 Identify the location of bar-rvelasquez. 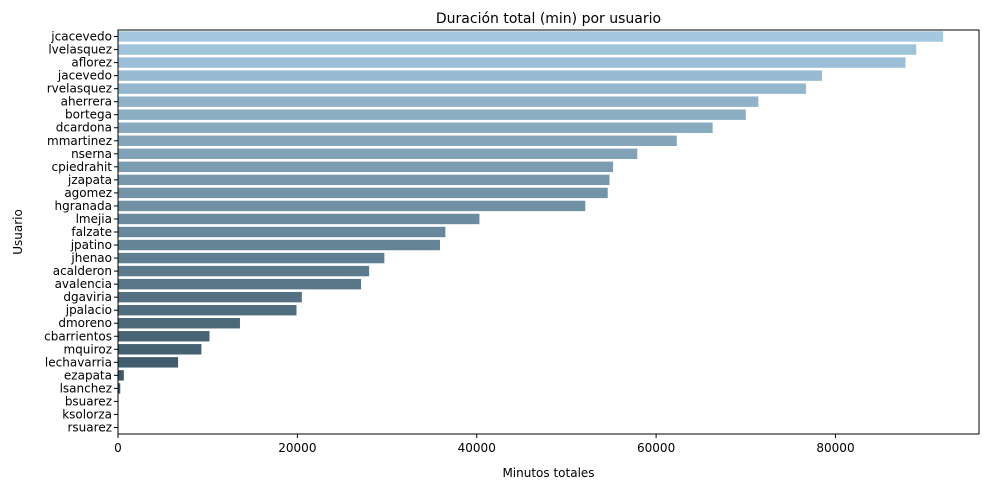
(462, 88).